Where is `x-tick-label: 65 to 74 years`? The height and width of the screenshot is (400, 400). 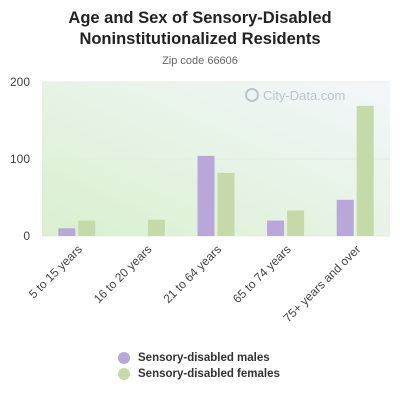
x-tick-label: 65 to 74 years is located at coordinates (262, 274).